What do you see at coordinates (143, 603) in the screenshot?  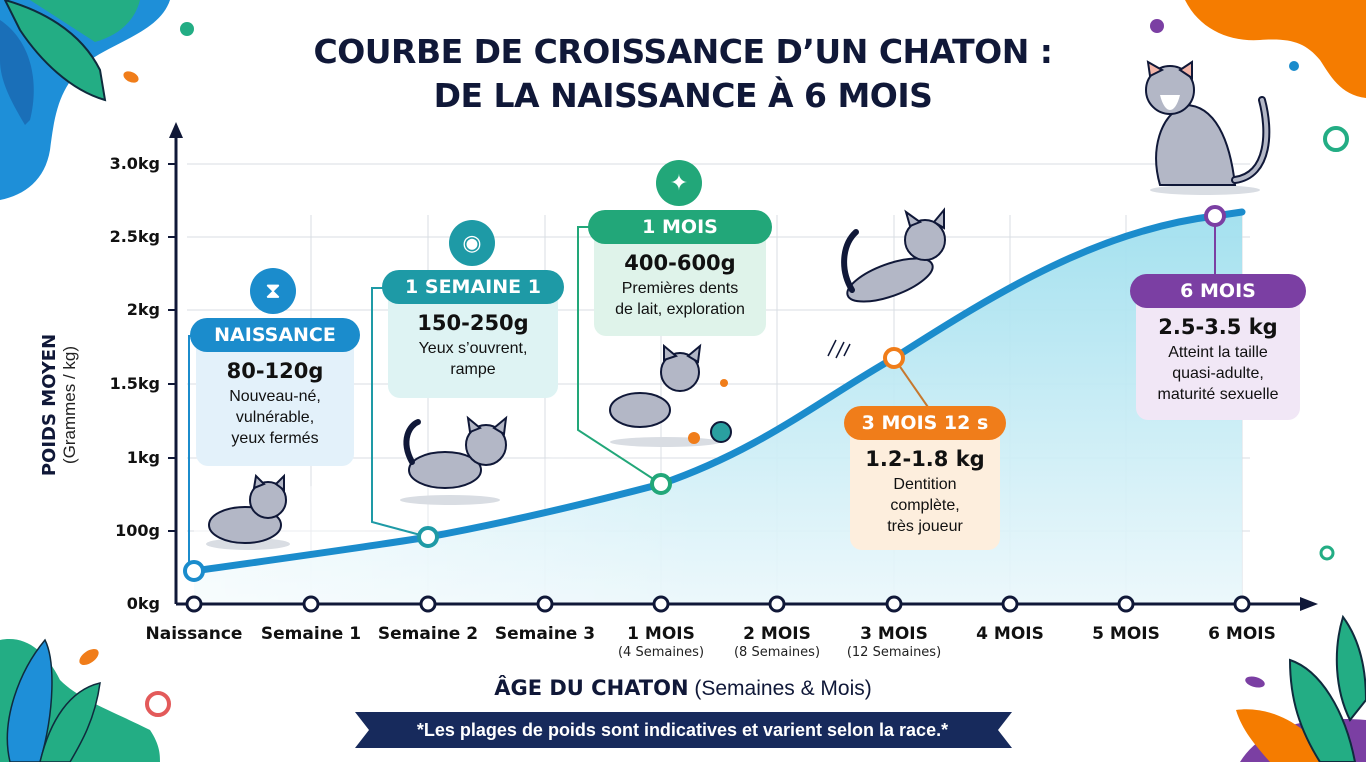 I see `y-tick-label: 0kg` at bounding box center [143, 603].